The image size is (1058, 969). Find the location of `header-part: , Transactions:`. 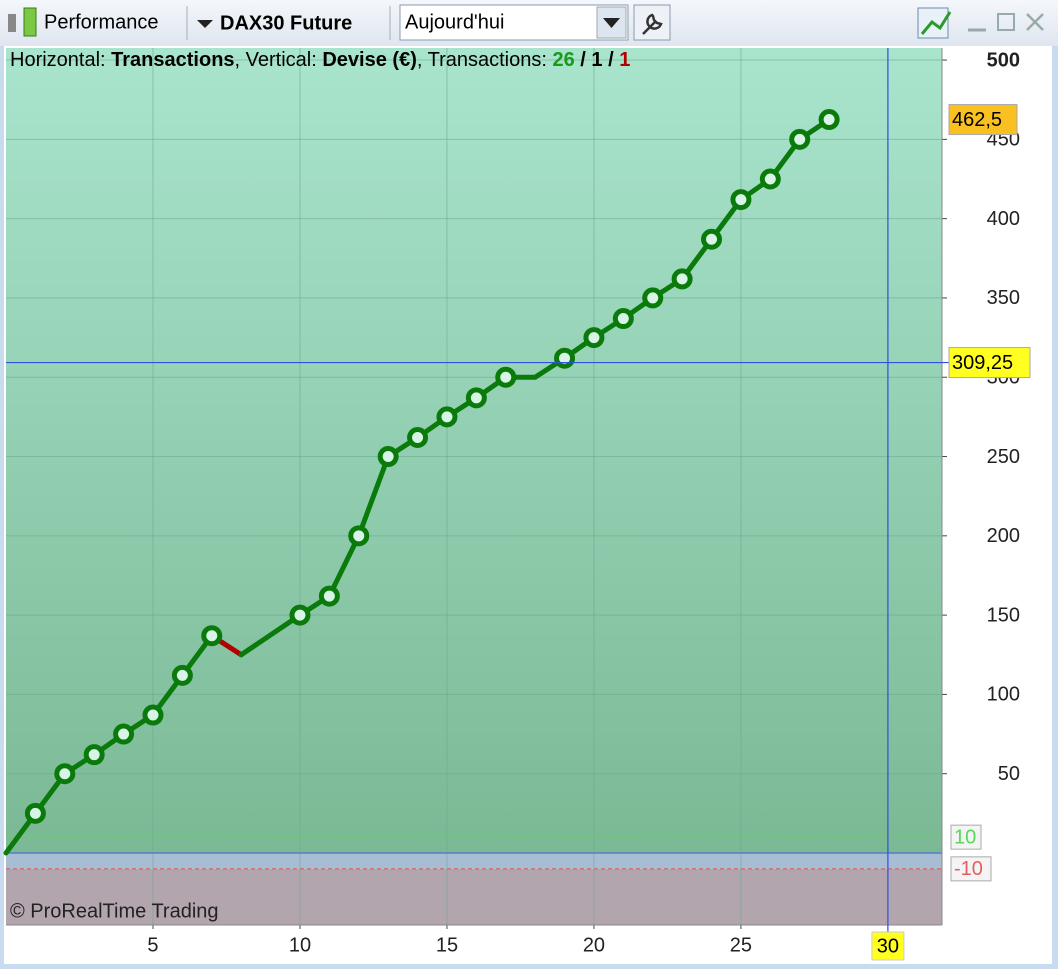

header-part: , Transactions: is located at coordinates (485, 60).